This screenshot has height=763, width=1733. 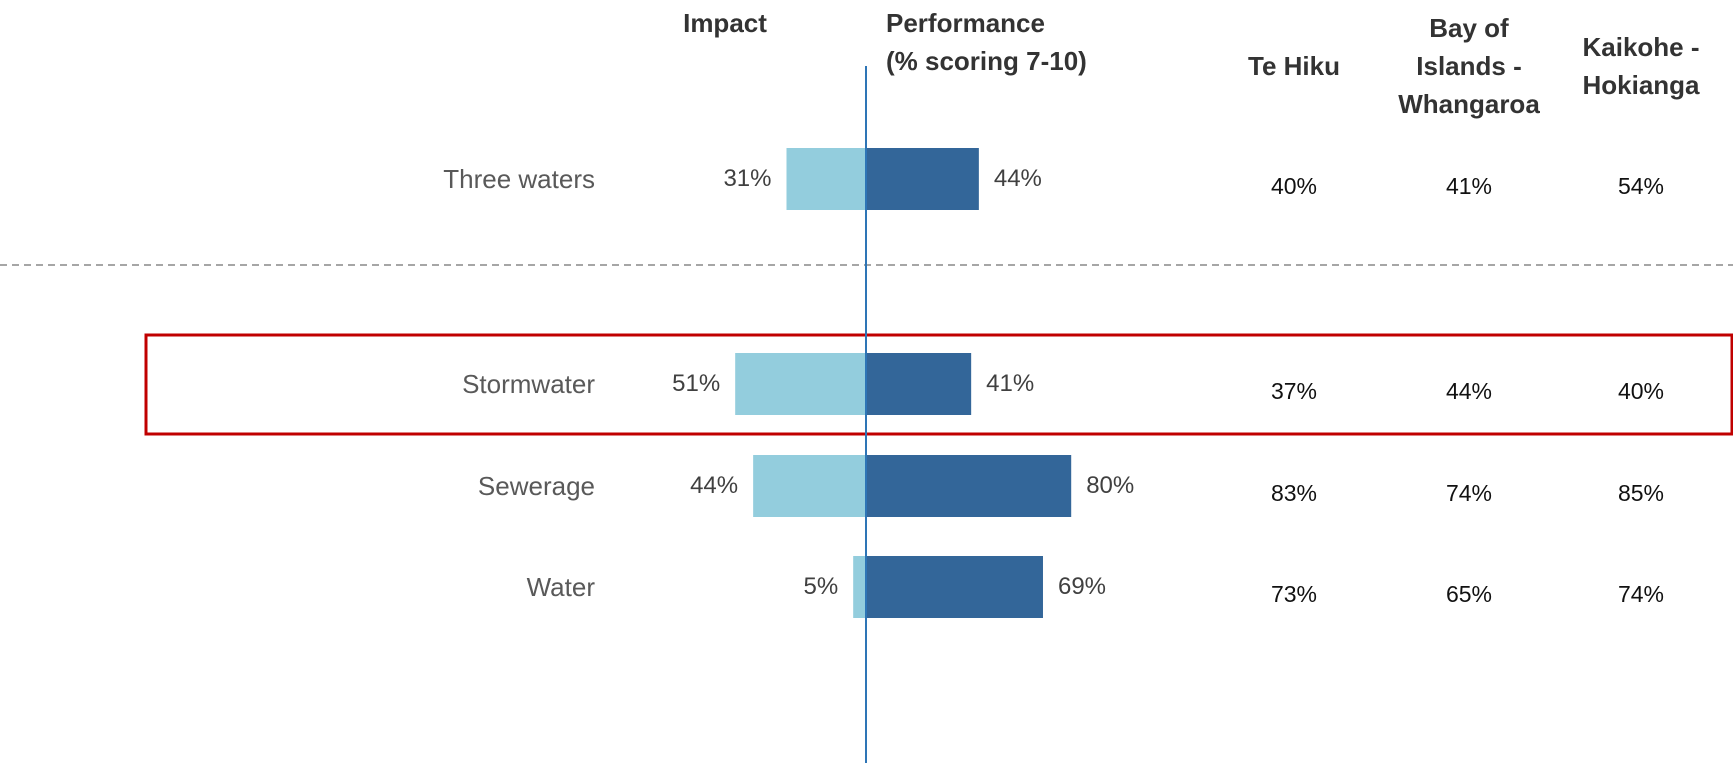 What do you see at coordinates (725, 23) in the screenshot?
I see `series-header: Impact` at bounding box center [725, 23].